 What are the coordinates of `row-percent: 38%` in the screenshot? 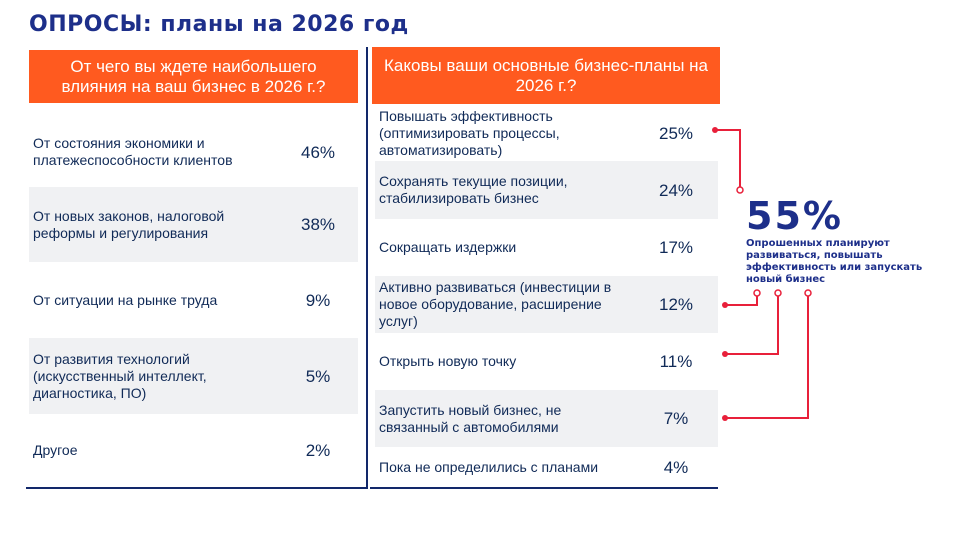 It's located at (318, 224).